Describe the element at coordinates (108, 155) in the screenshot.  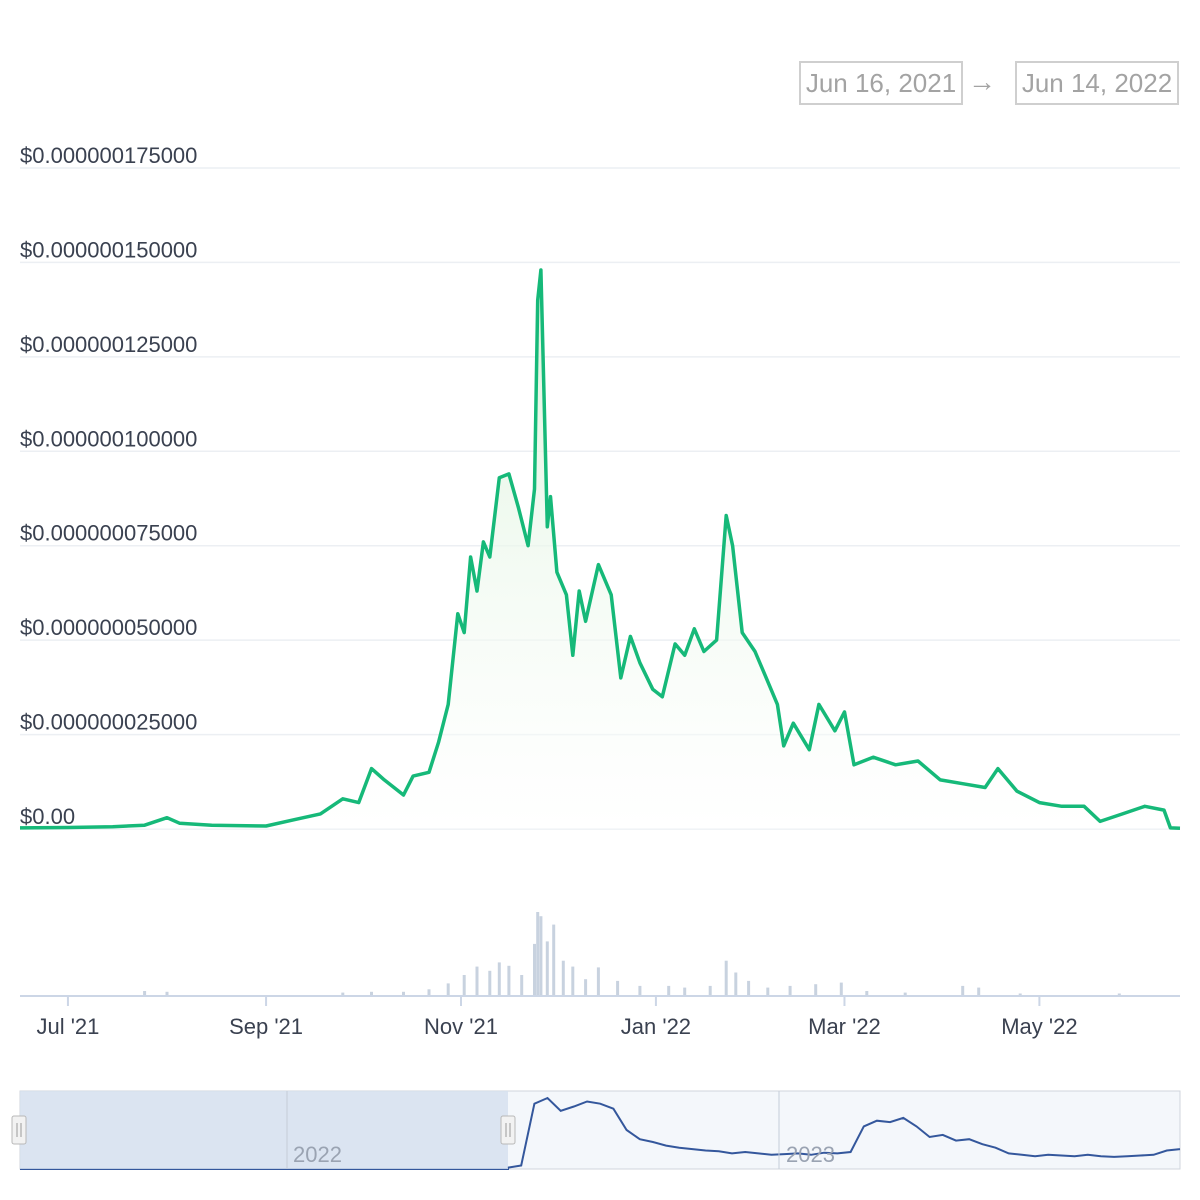
I see `y-tick-label: $0.000000175000` at that location.